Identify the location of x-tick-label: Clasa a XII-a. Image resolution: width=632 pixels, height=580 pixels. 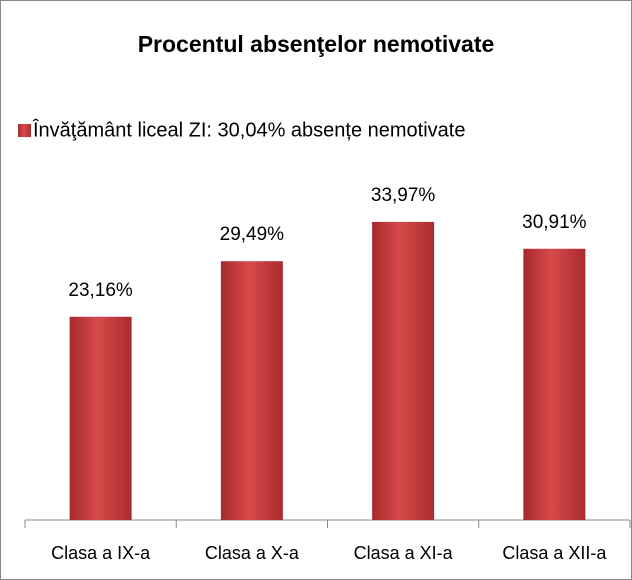
(554, 553).